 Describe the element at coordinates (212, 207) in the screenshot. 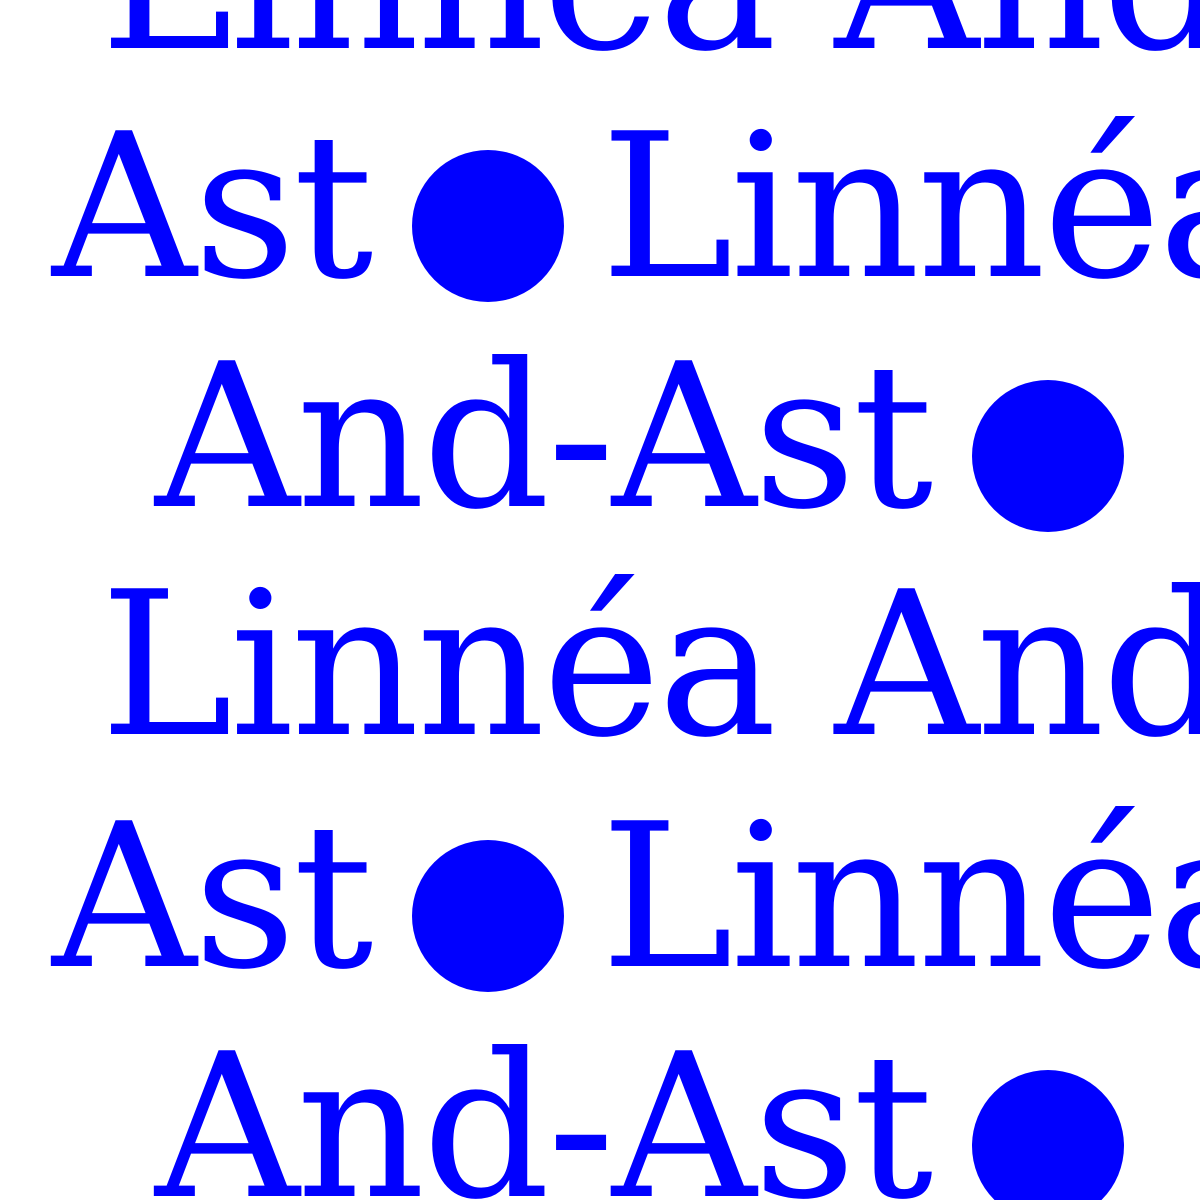

I see `row-2-text-a: Ast` at that location.